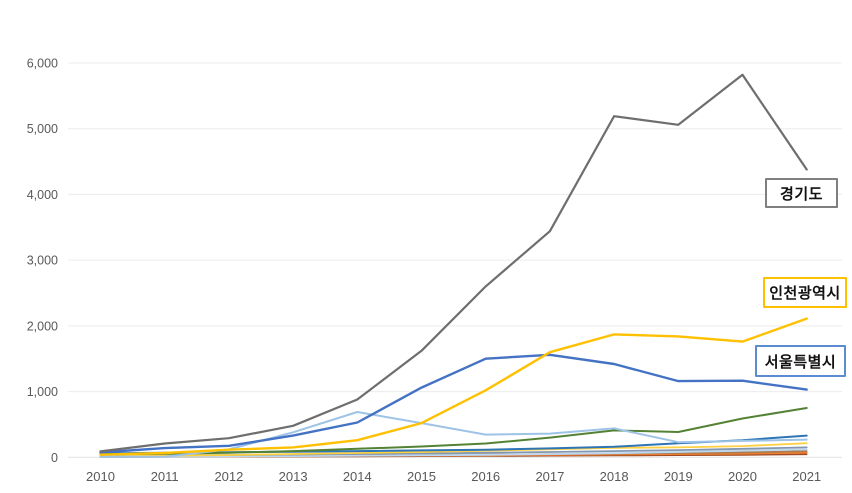 Image resolution: width=852 pixels, height=493 pixels. I want to click on x-tick-label: 2015, so click(421, 476).